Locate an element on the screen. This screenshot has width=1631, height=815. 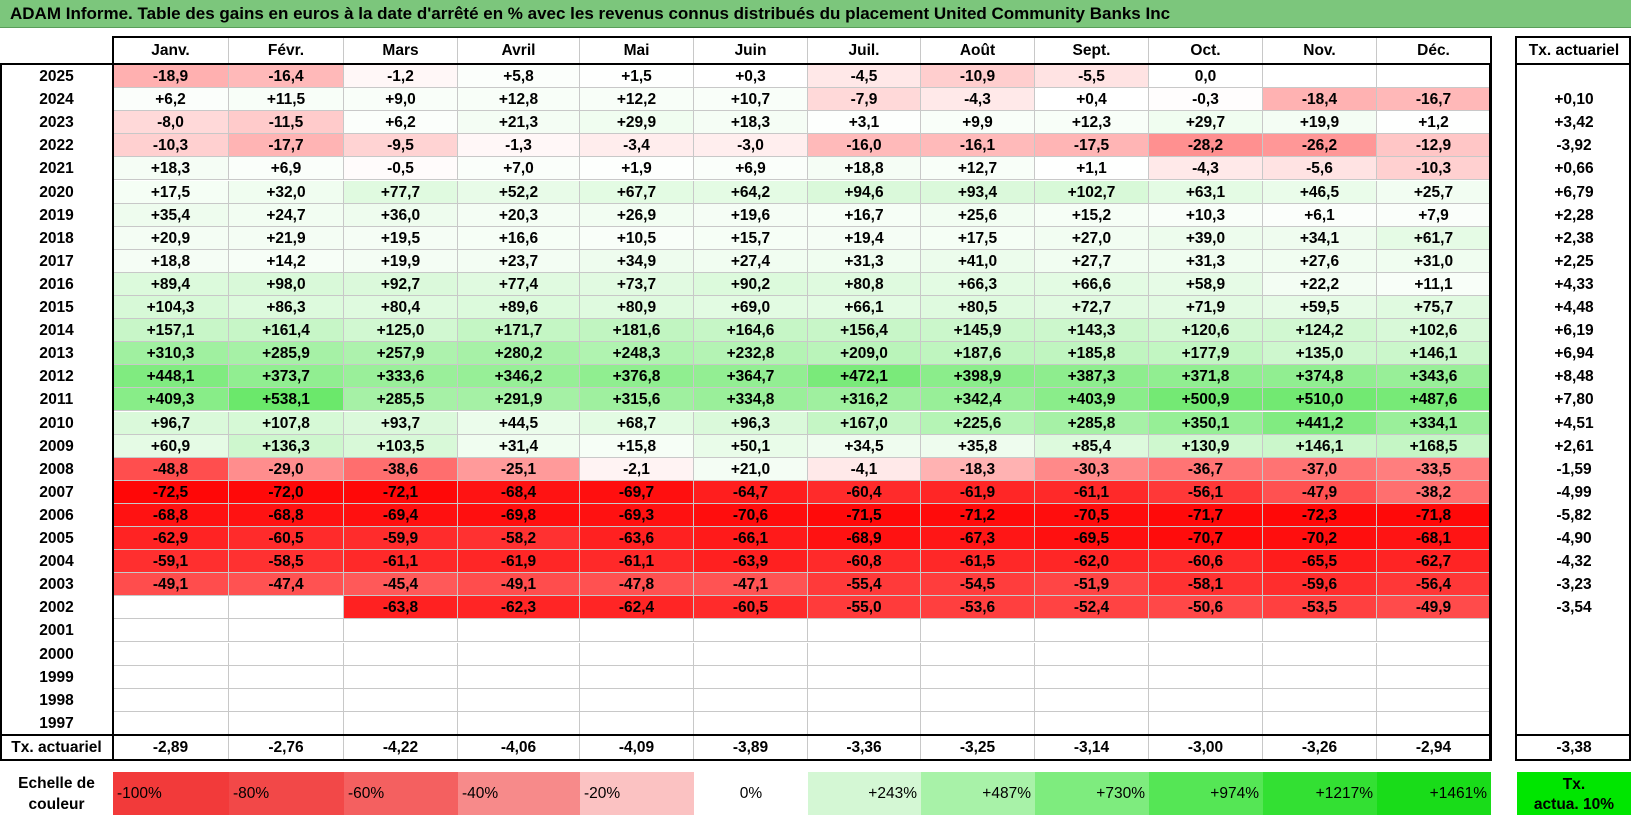
value-cell: -70,2 is located at coordinates (1320, 539).